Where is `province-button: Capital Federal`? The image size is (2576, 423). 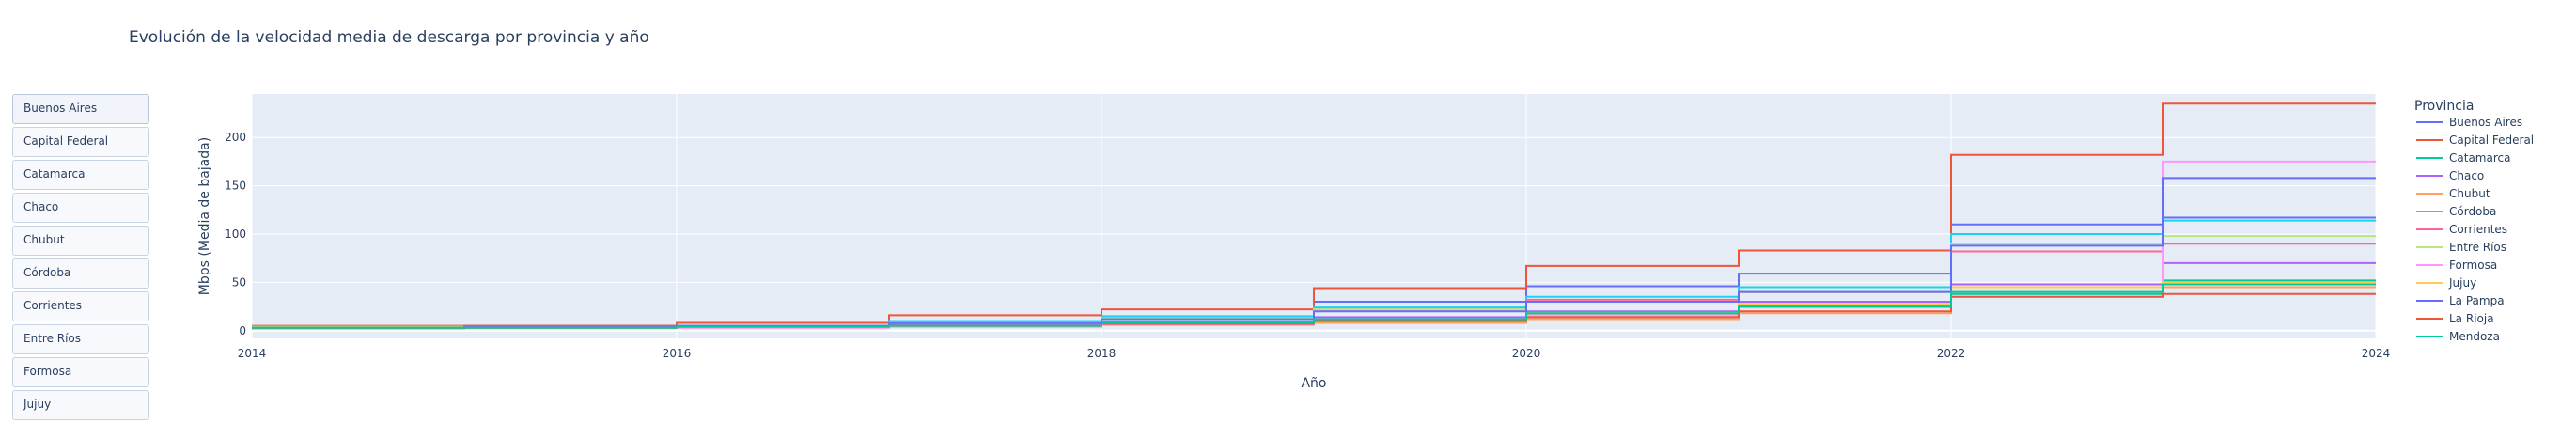 province-button: Capital Federal is located at coordinates (80, 142).